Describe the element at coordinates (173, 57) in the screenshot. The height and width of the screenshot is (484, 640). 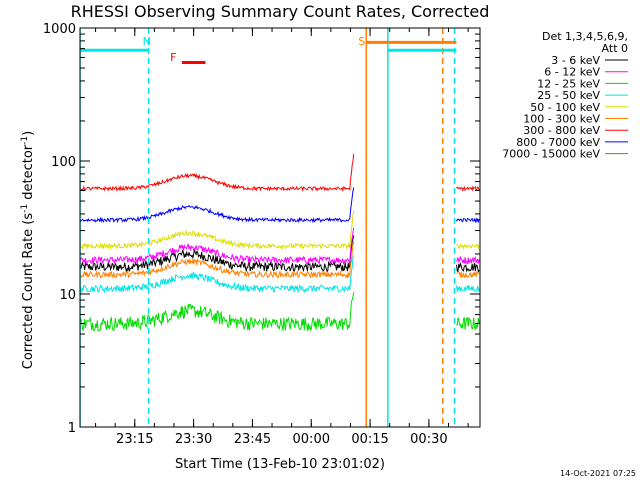
I see `flag-label: F` at that location.